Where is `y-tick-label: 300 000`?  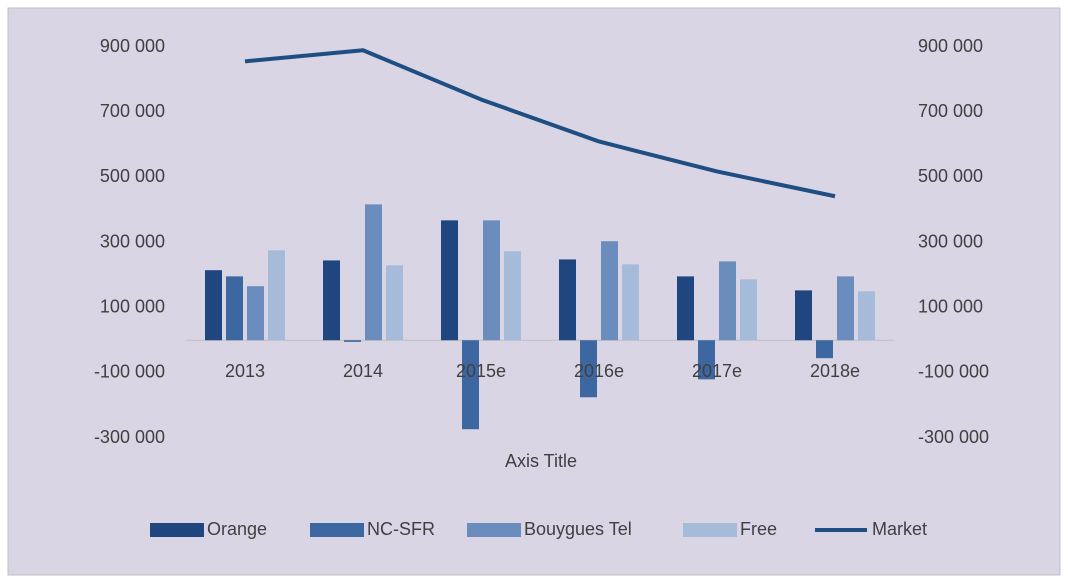 y-tick-label: 300 000 is located at coordinates (132, 241).